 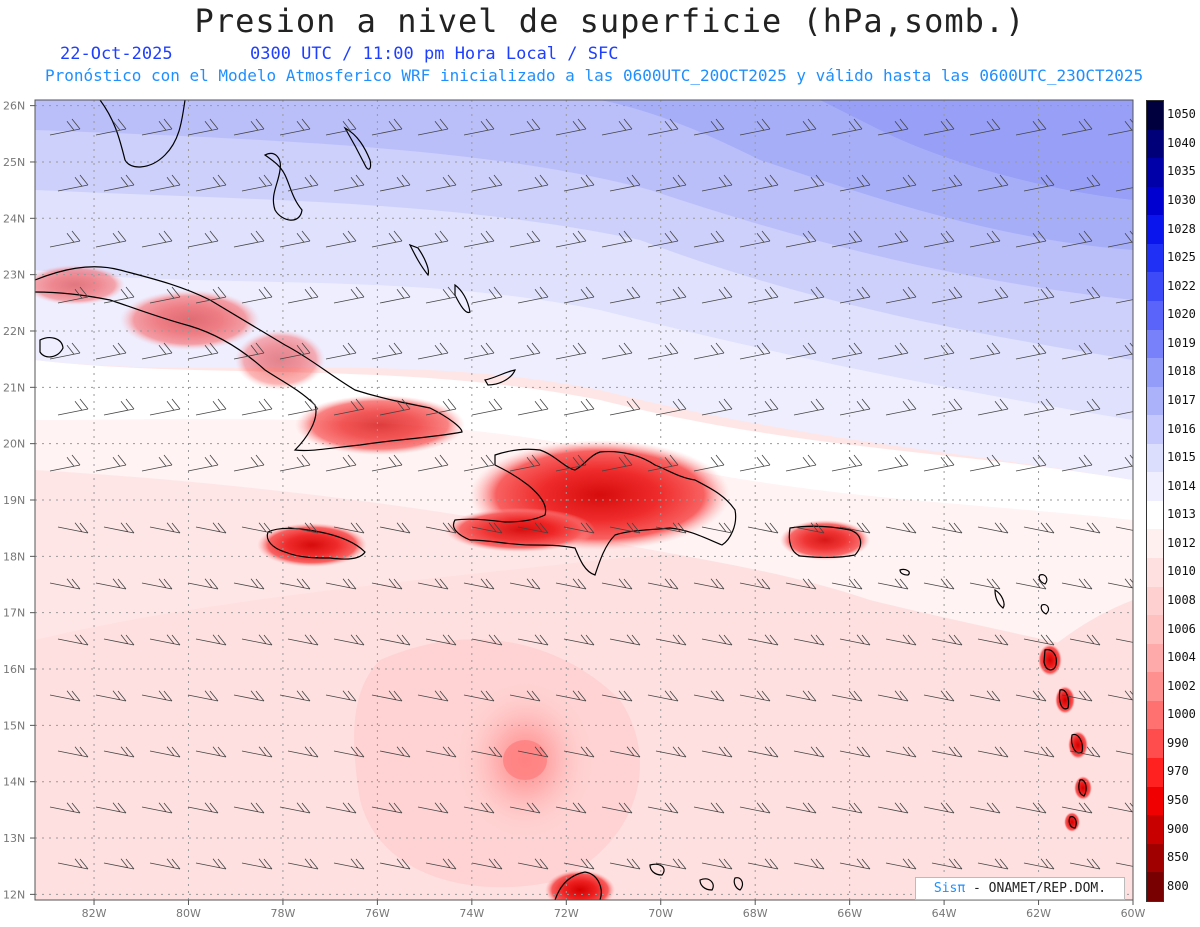 I want to click on colorbar-label: 1013, so click(x=1181, y=514).